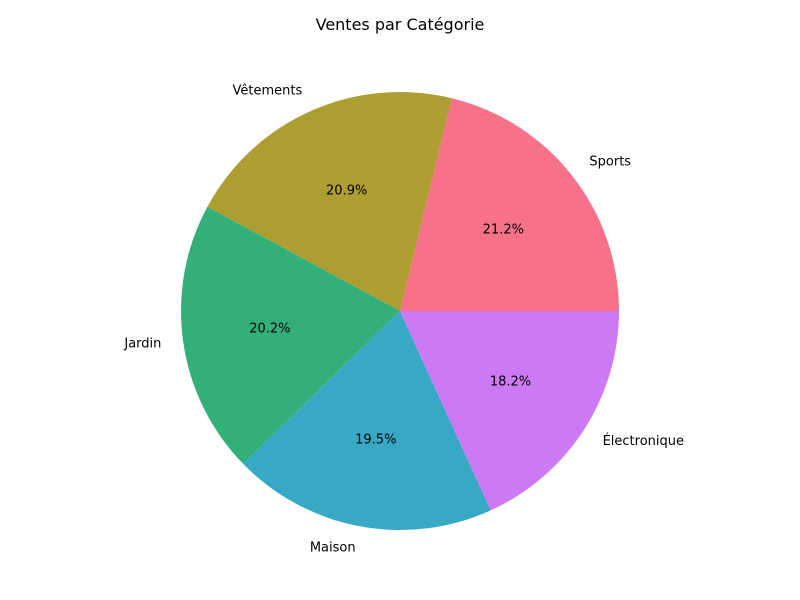  Describe the element at coordinates (367, 421) in the screenshot. I see `pie-slice-maison` at that location.